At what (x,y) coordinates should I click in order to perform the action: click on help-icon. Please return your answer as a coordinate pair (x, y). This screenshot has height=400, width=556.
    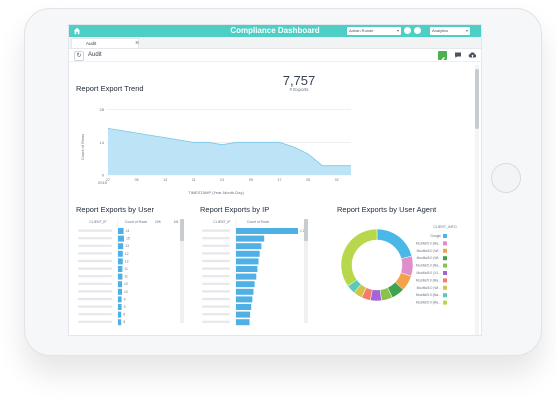
    Looking at the image, I should click on (417, 30).